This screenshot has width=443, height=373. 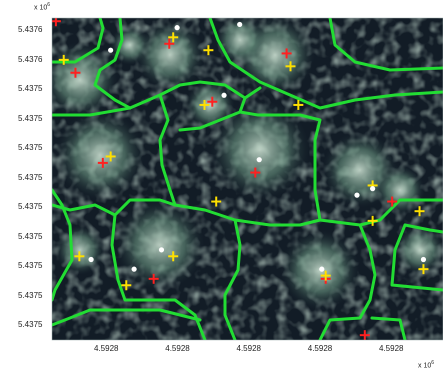 I want to click on y-exponent-label: x 106, so click(x=42, y=7).